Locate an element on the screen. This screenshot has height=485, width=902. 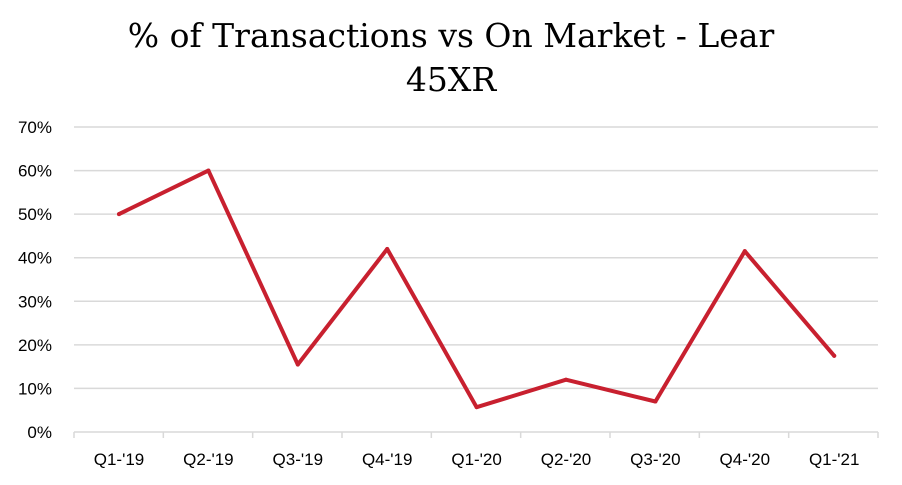
y-tick-label: 20% is located at coordinates (35, 345).